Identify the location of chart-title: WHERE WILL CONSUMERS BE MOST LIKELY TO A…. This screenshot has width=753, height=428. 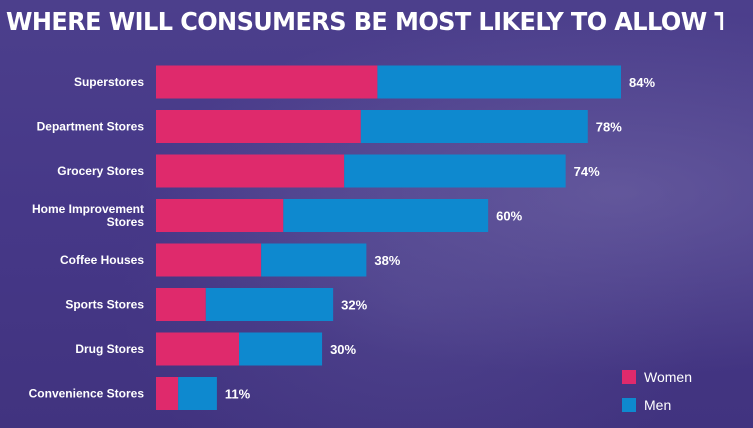
(364, 21).